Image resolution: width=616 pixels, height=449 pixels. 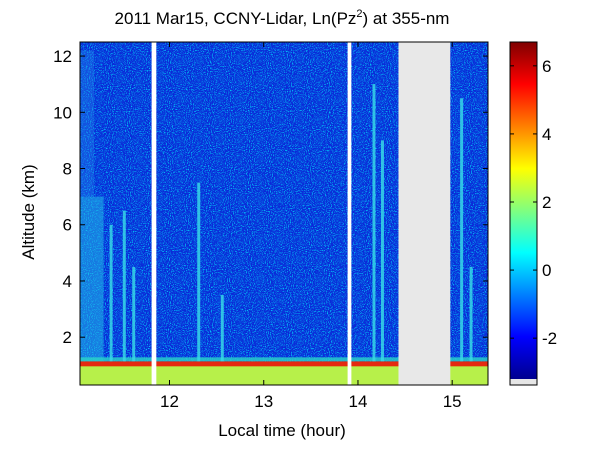 I want to click on boundary-layer-top, so click(x=284, y=364).